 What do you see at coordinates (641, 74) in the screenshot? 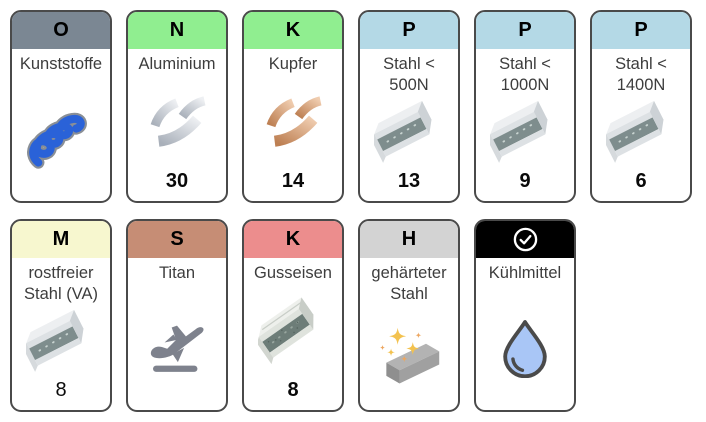
I see `card-label: Stahl < 1400N` at bounding box center [641, 74].